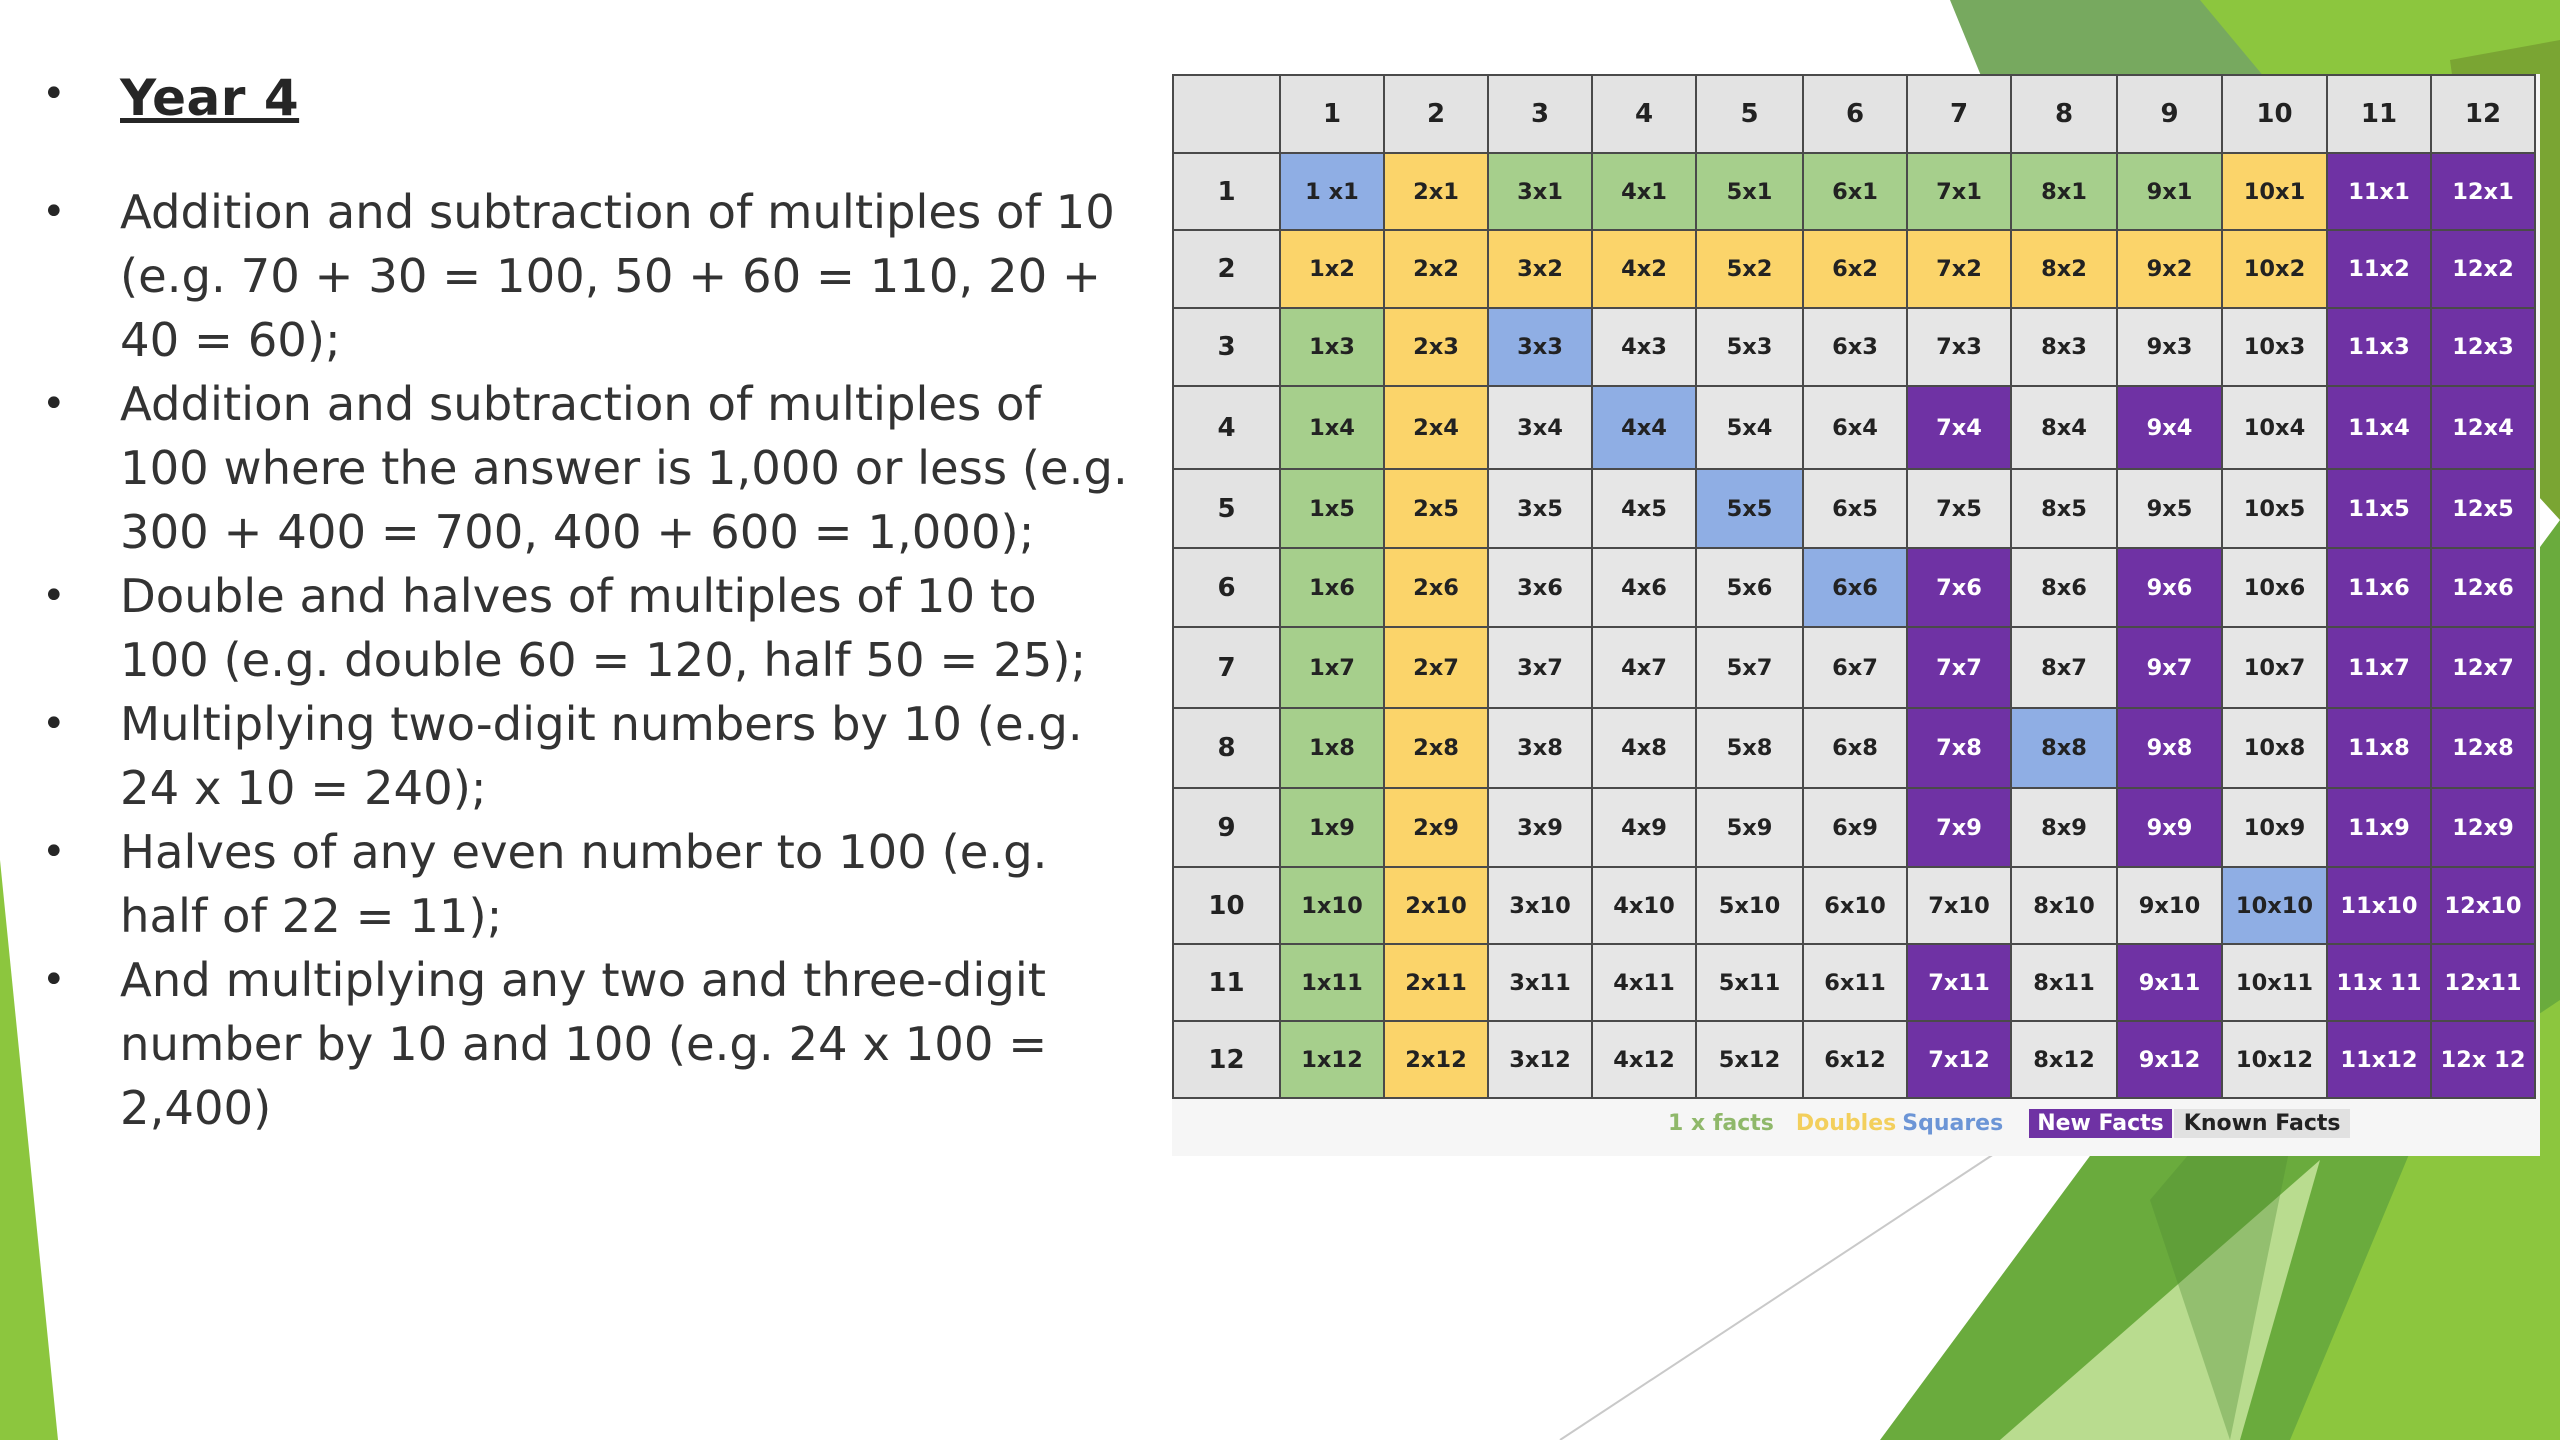 The image size is (2560, 1440). Describe the element at coordinates (2169, 827) in the screenshot. I see `fact-cell: 9x9` at that location.